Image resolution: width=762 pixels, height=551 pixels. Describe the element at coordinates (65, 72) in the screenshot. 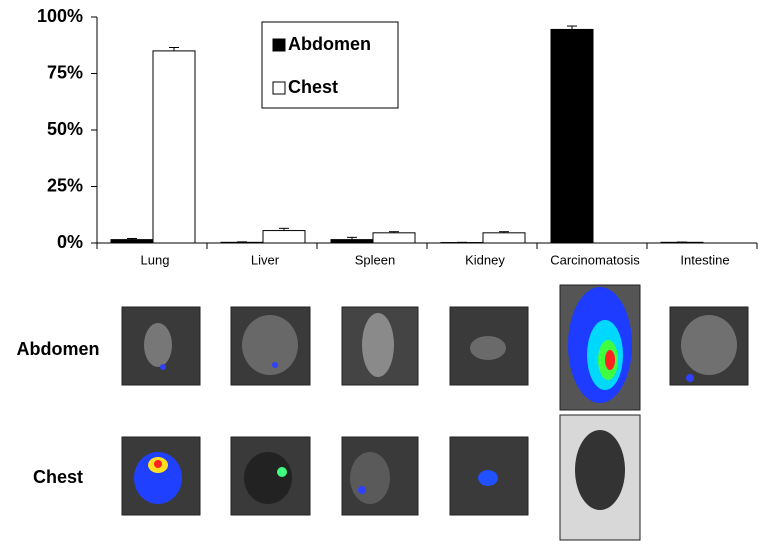

I see `y-tick-label: 75%` at that location.